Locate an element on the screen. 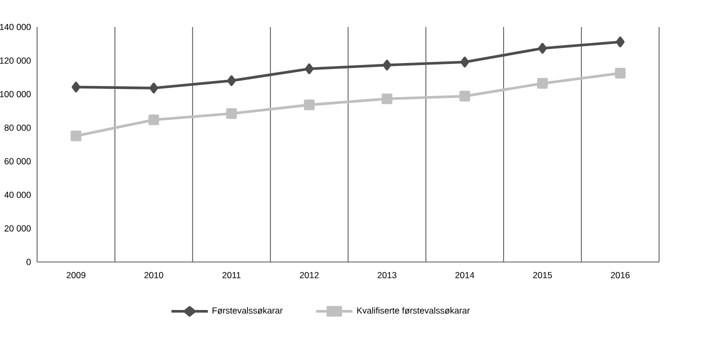 The image size is (719, 341). y-tick-label: 80 000 is located at coordinates (17, 127).